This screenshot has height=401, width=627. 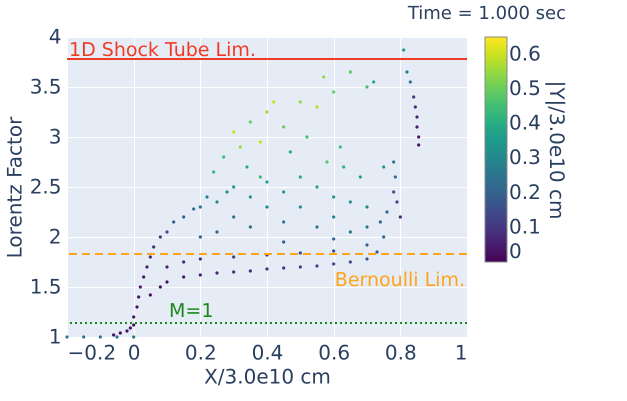 What do you see at coordinates (55, 136) in the screenshot?
I see `y-tick-label: 3` at bounding box center [55, 136].